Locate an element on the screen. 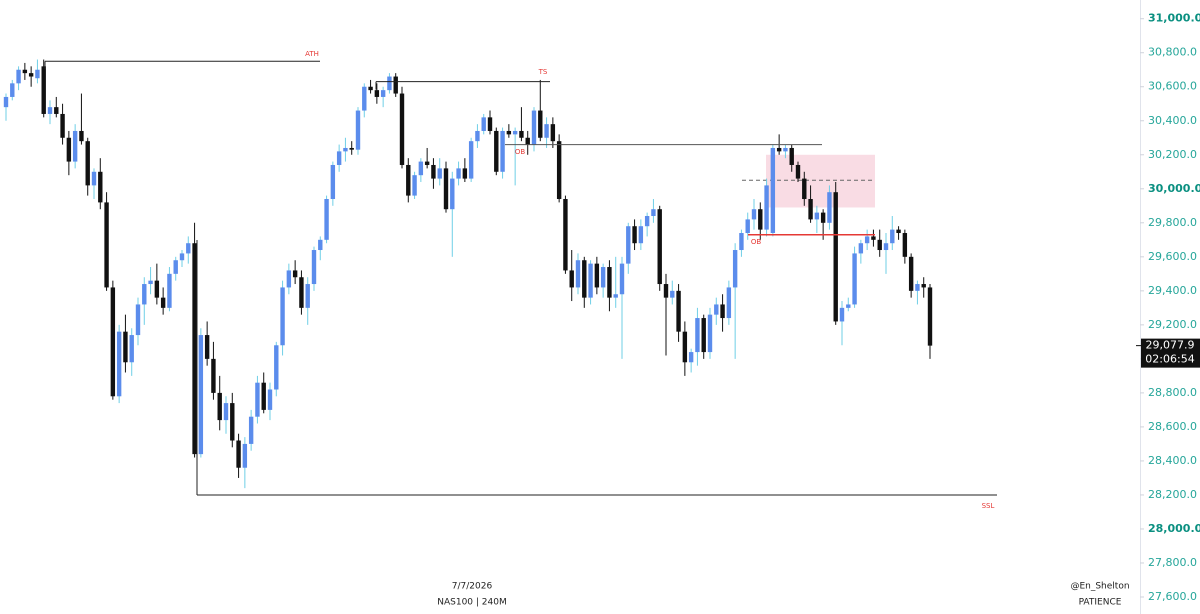 The width and height of the screenshot is (1200, 614). date-text: 7/7/2026 is located at coordinates (472, 587).